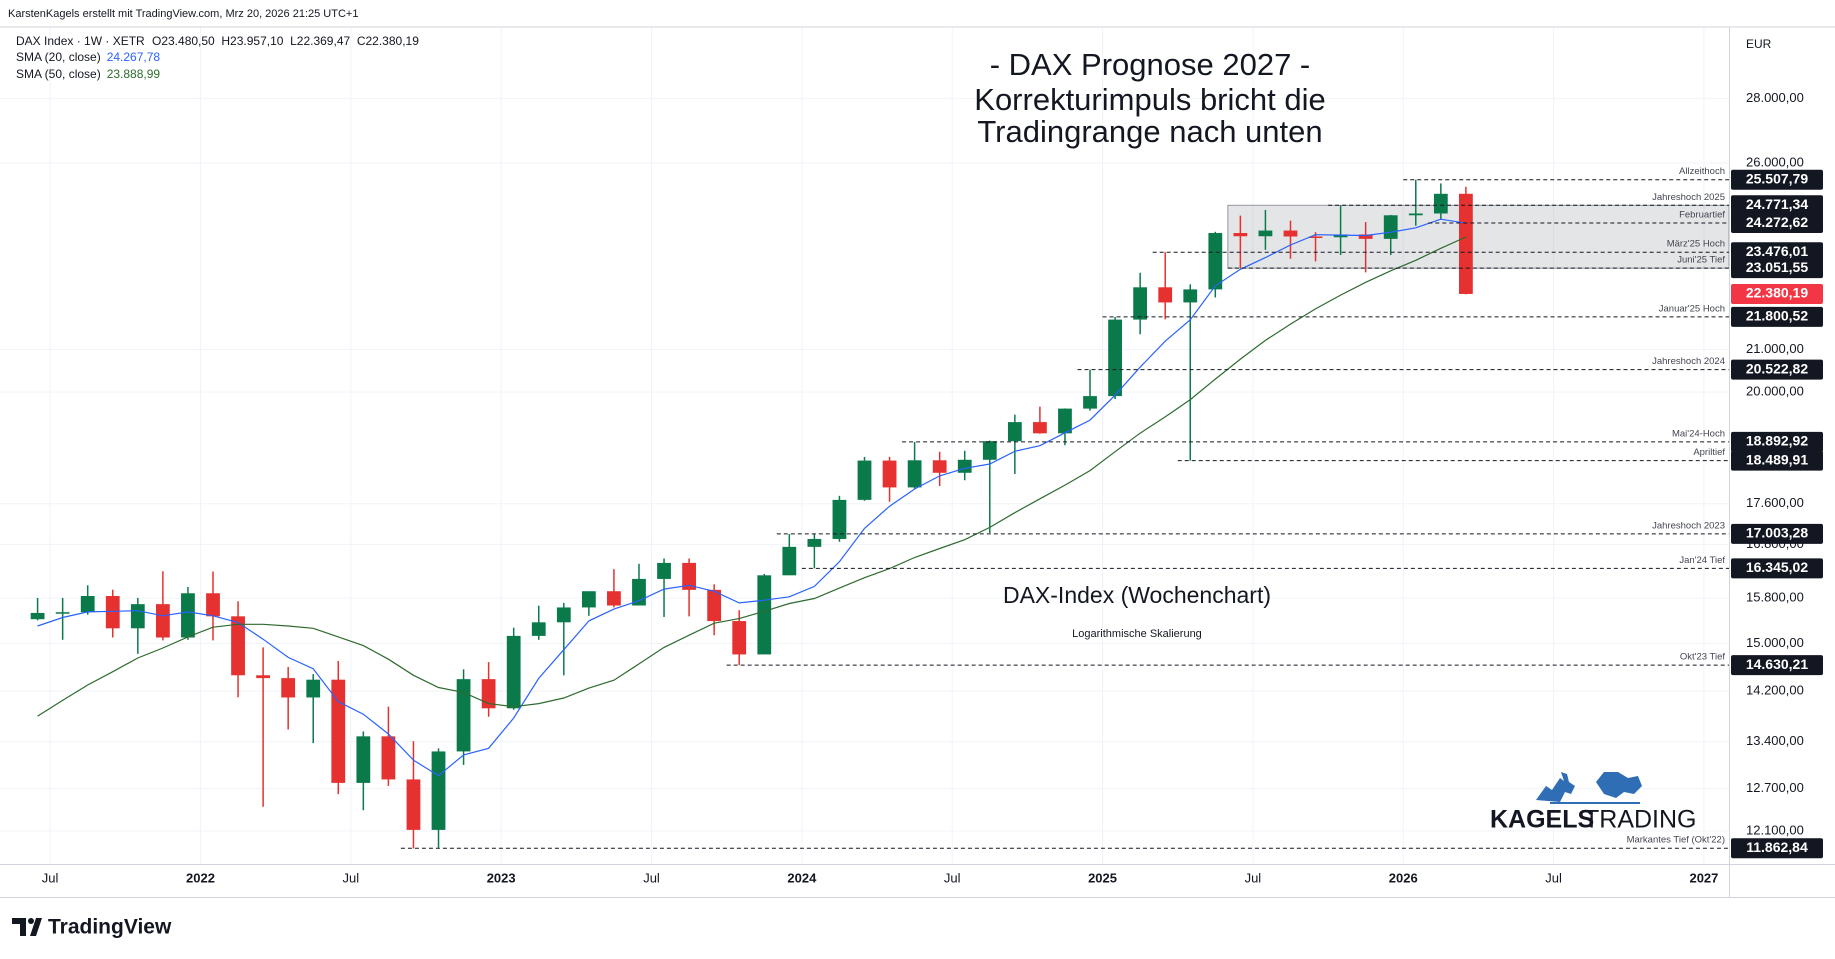 The image size is (1835, 959). I want to click on price-label: 25.507,79, so click(1777, 178).